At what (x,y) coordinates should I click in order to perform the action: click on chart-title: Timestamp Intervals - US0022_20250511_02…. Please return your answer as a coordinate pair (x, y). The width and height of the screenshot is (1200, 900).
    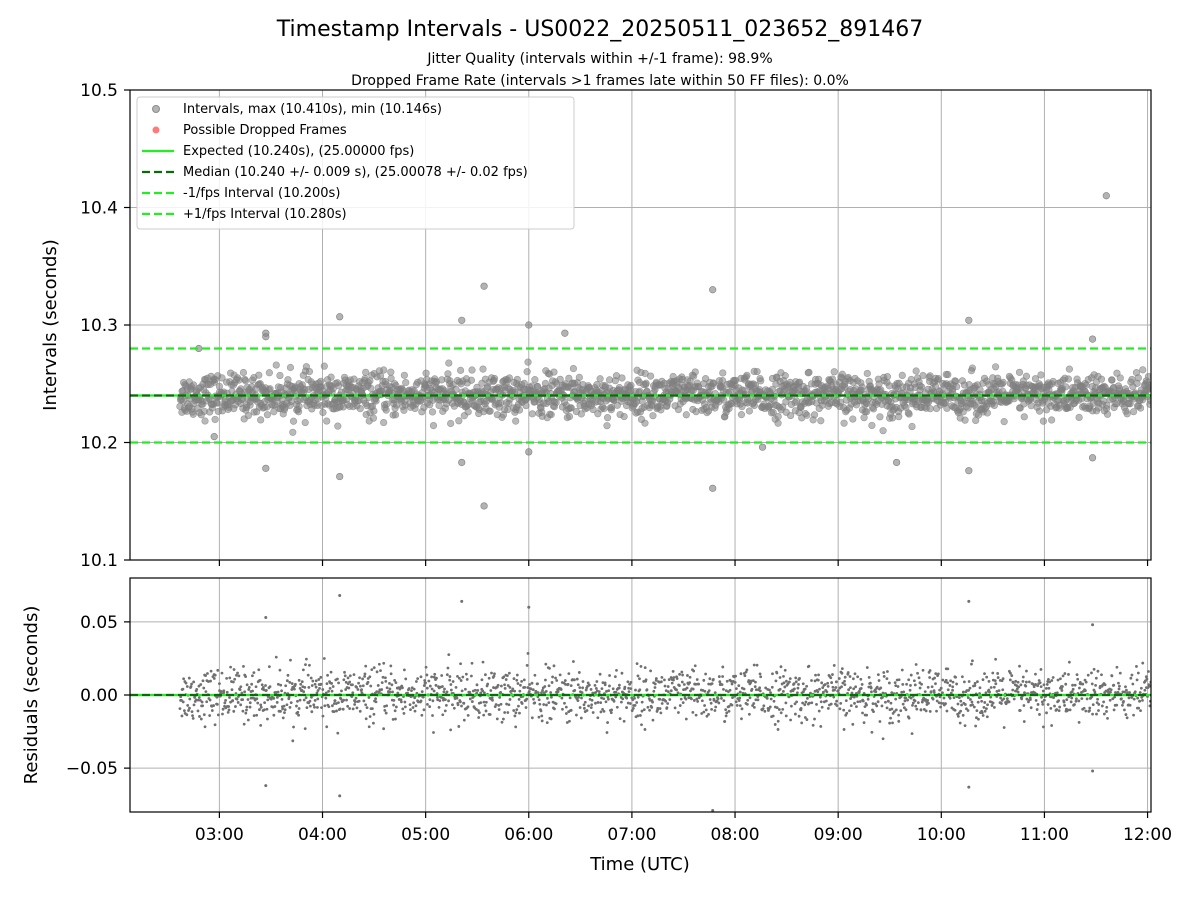
    Looking at the image, I should click on (599, 29).